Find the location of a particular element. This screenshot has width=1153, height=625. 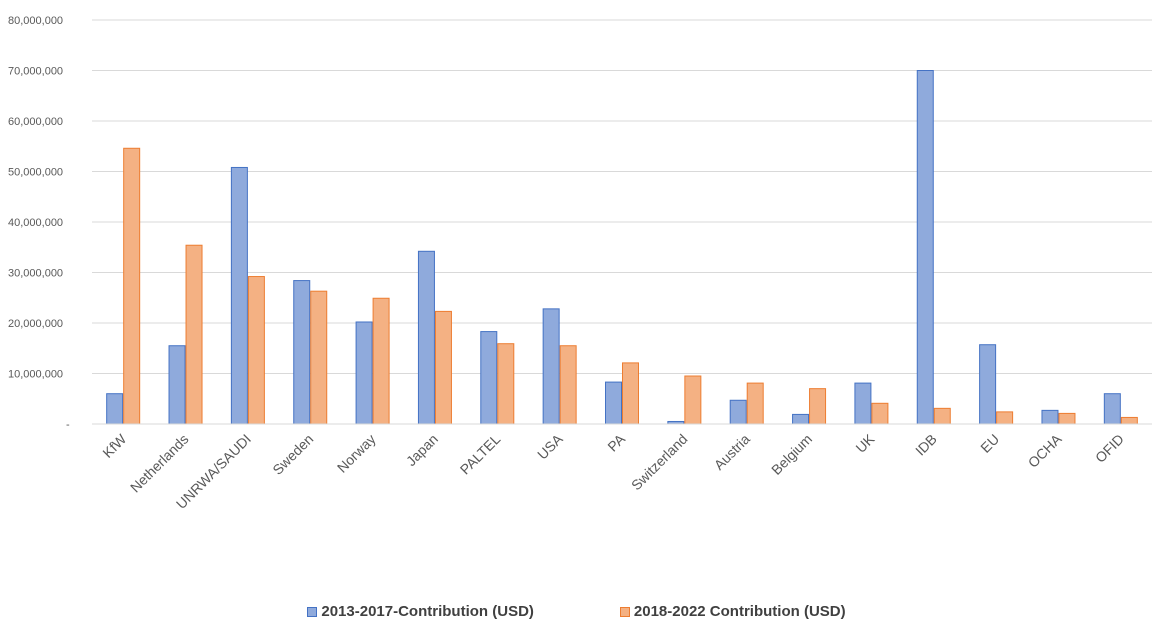

bar-series-2-austria is located at coordinates (755, 403).